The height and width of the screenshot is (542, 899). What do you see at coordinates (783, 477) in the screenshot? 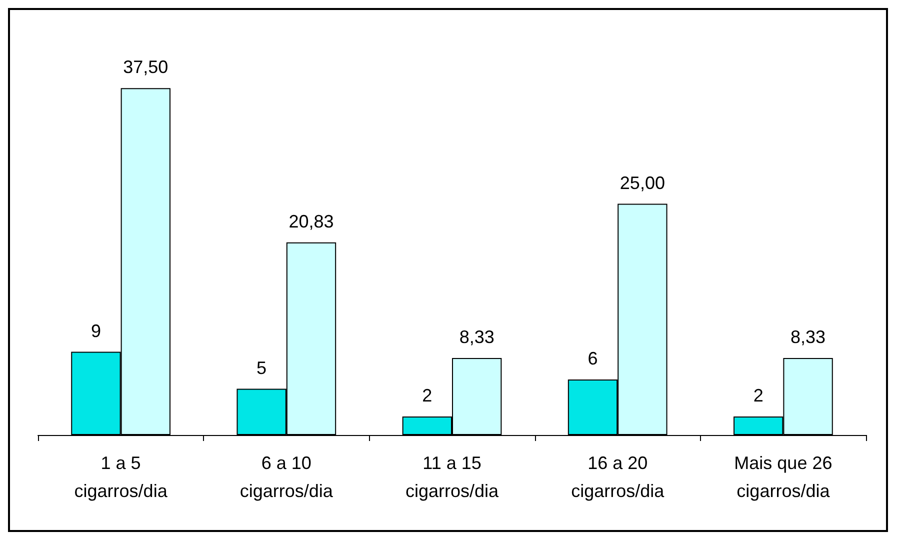
I see `x-tick-label: Mais que 26 cigarros/dia` at bounding box center [783, 477].